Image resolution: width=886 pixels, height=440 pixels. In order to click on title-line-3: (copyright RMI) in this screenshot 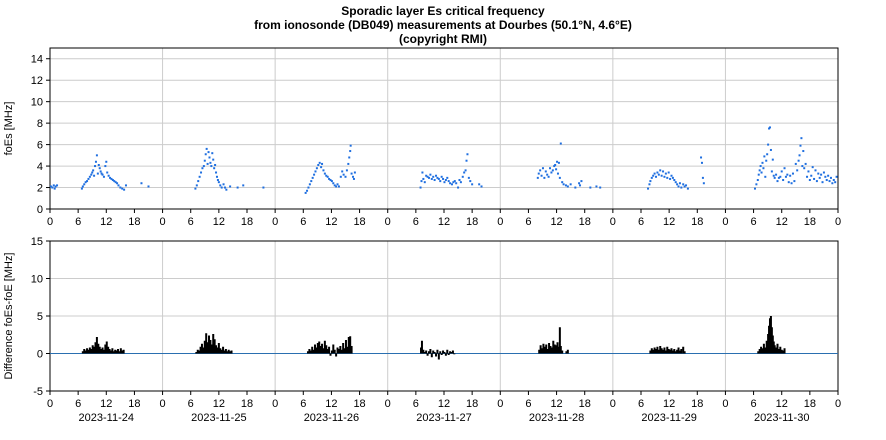, I will do `click(443, 39)`.